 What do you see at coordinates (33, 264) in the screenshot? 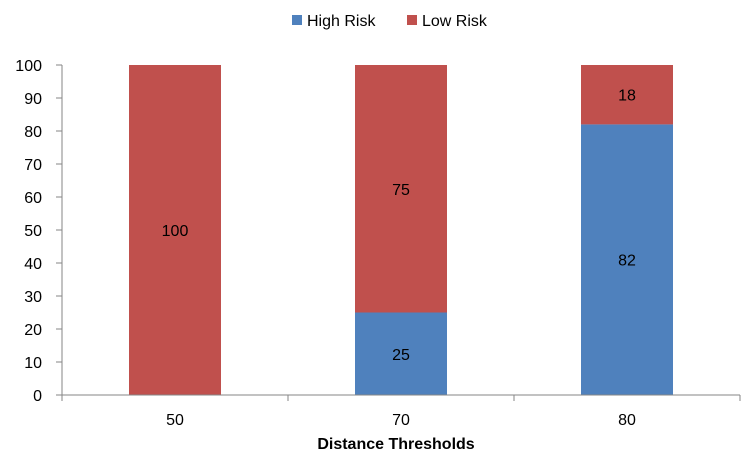
I see `y-tick-label-40: 40` at bounding box center [33, 264].